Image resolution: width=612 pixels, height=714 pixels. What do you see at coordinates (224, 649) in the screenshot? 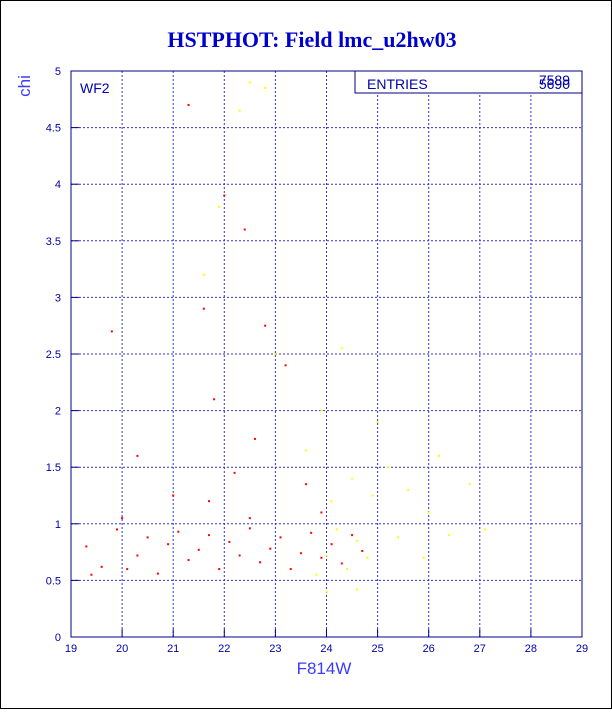
I see `x-tick-label: 22` at bounding box center [224, 649].